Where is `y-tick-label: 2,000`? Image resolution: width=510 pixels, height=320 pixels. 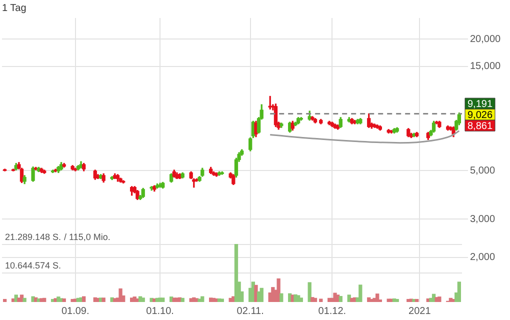
y-tick-label: 2,000 is located at coordinates (483, 258).